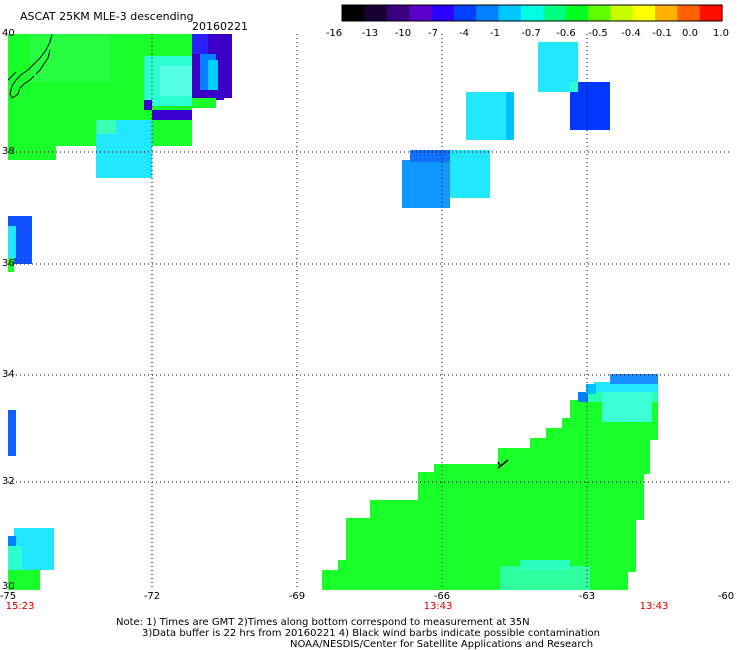  Describe the element at coordinates (337, 606) in the screenshot. I see `time-labels: 15:23 13:43 13:43` at that location.